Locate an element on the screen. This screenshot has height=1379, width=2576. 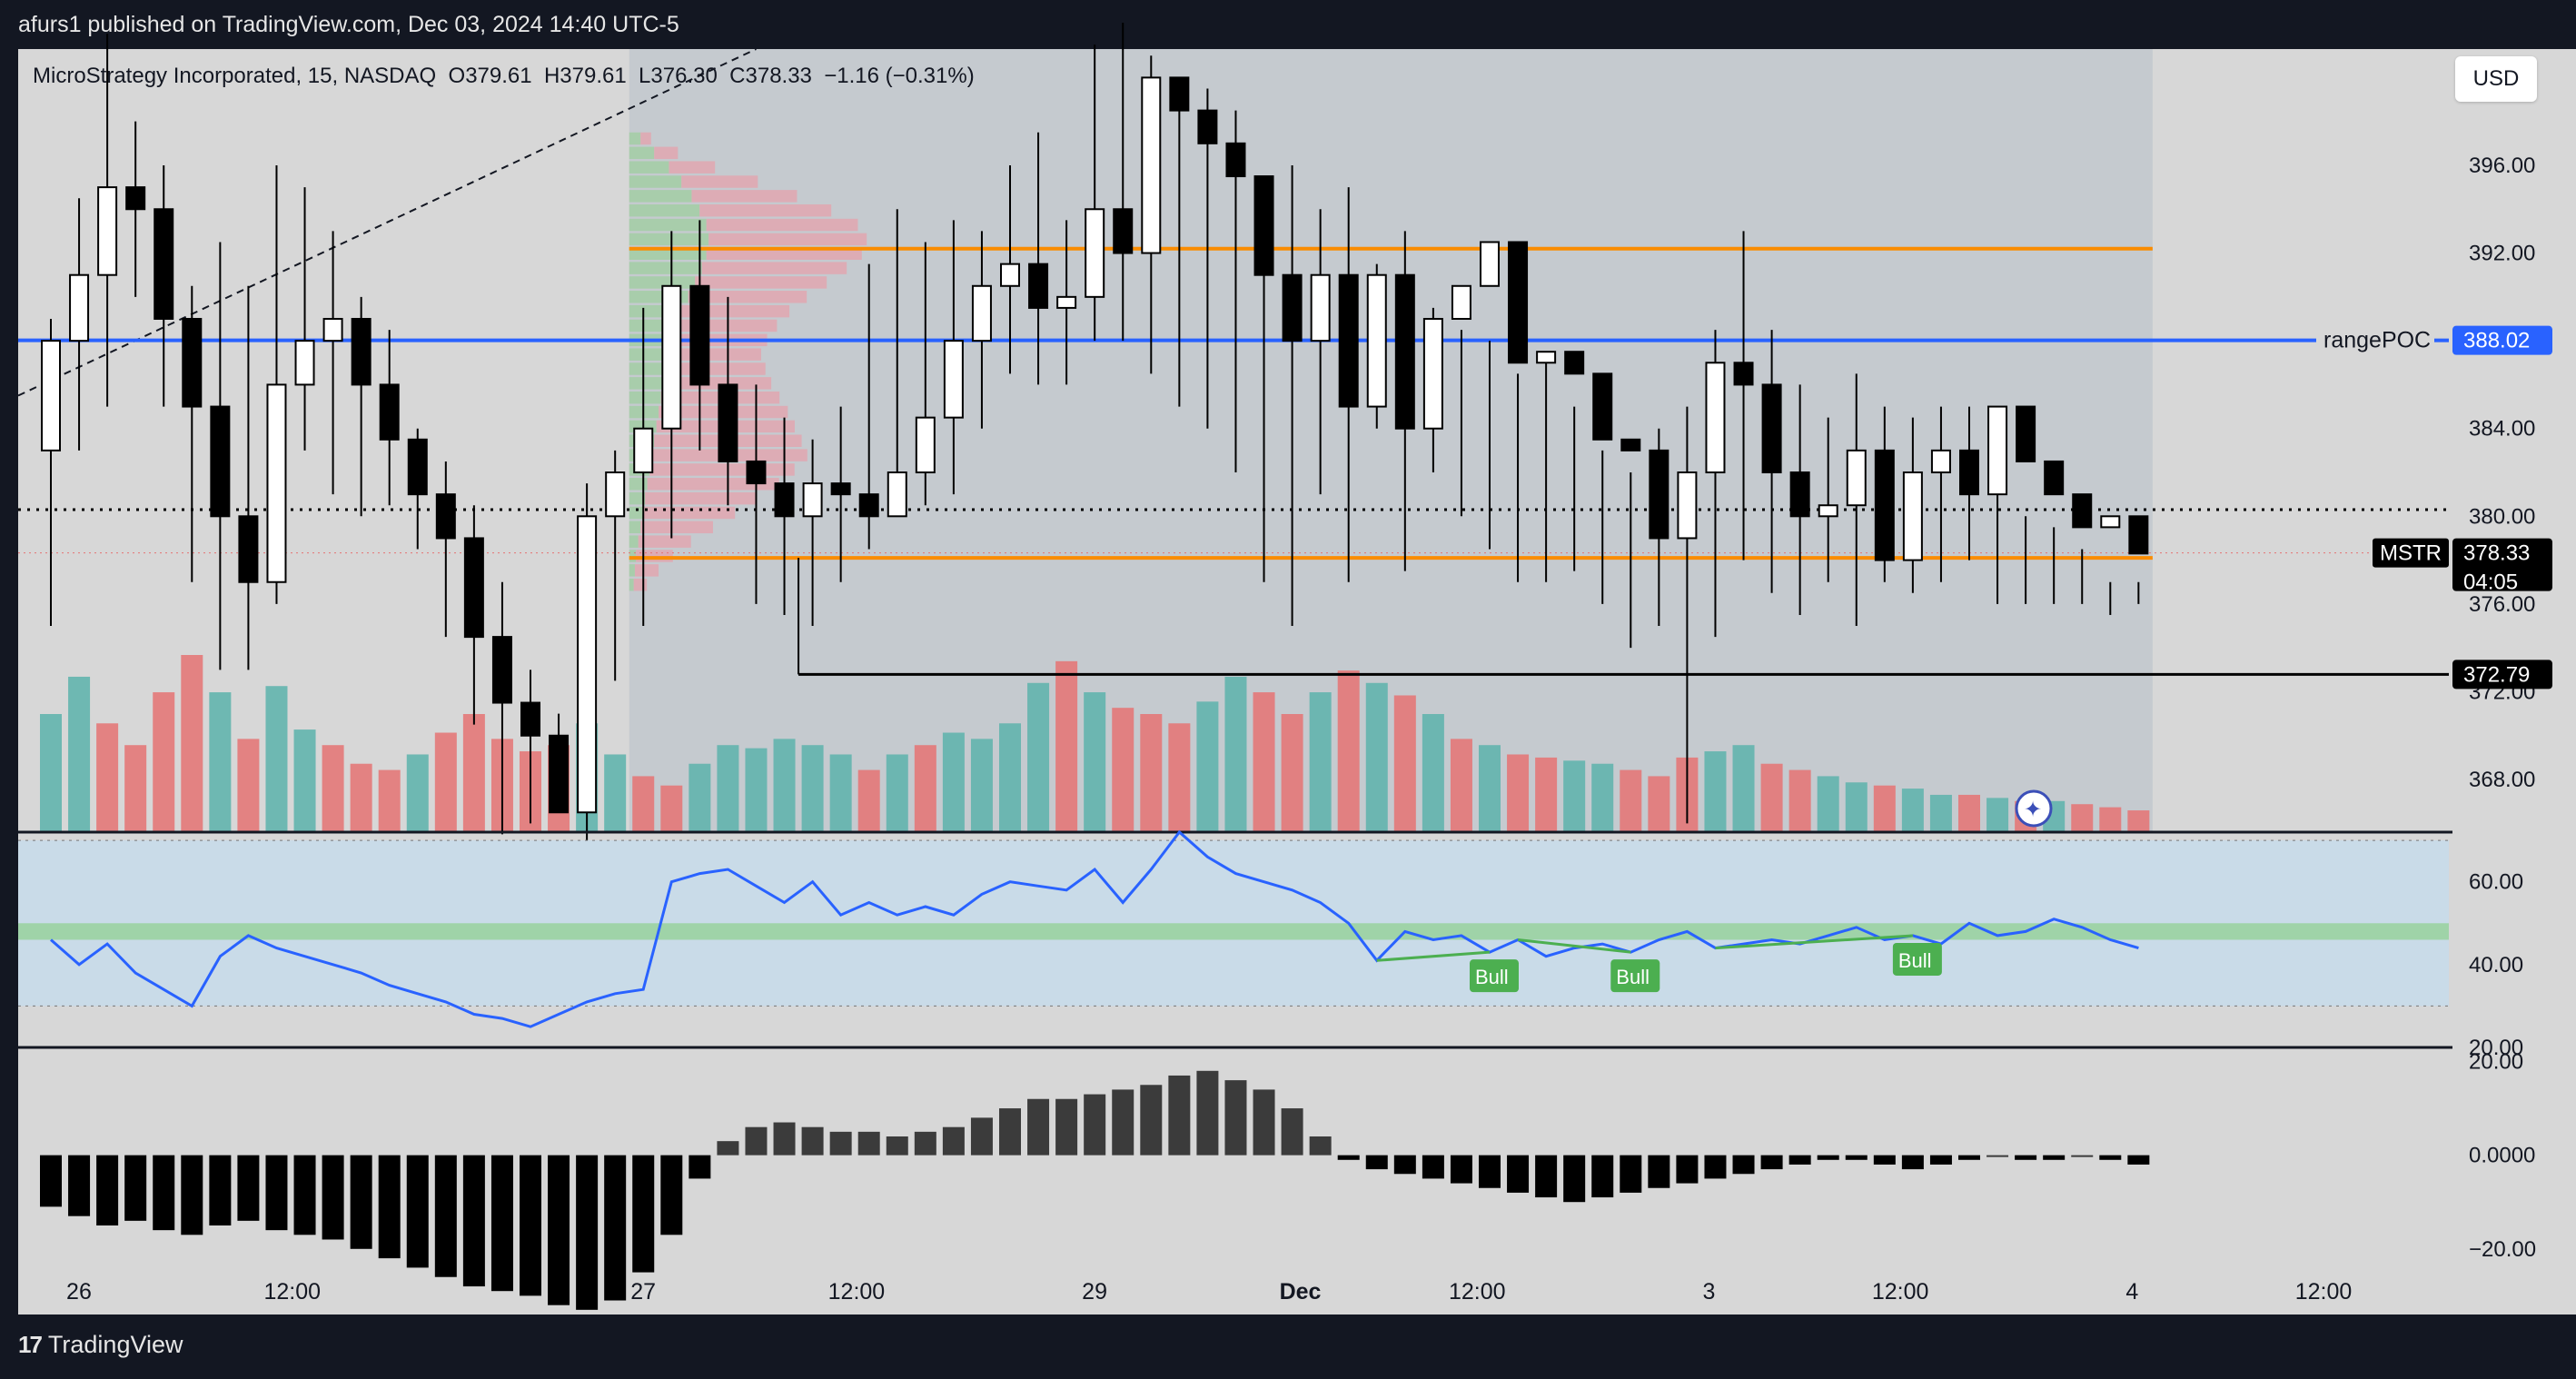
price-axis-tick: 392.00 is located at coordinates (2502, 254).